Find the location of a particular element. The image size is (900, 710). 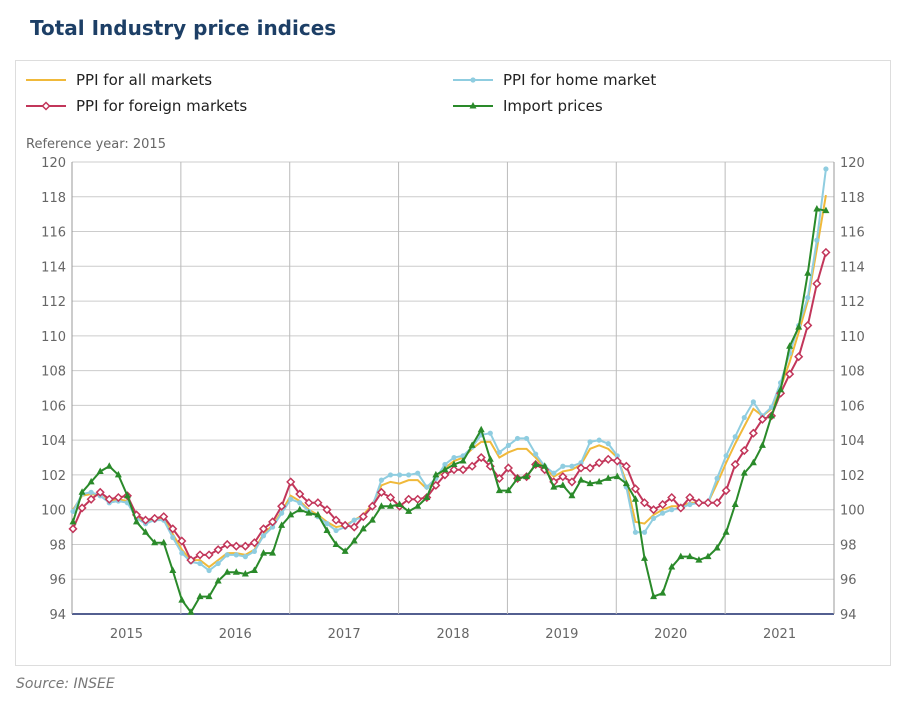

legend-item: PPI for foreign markets is located at coordinates (136, 106).